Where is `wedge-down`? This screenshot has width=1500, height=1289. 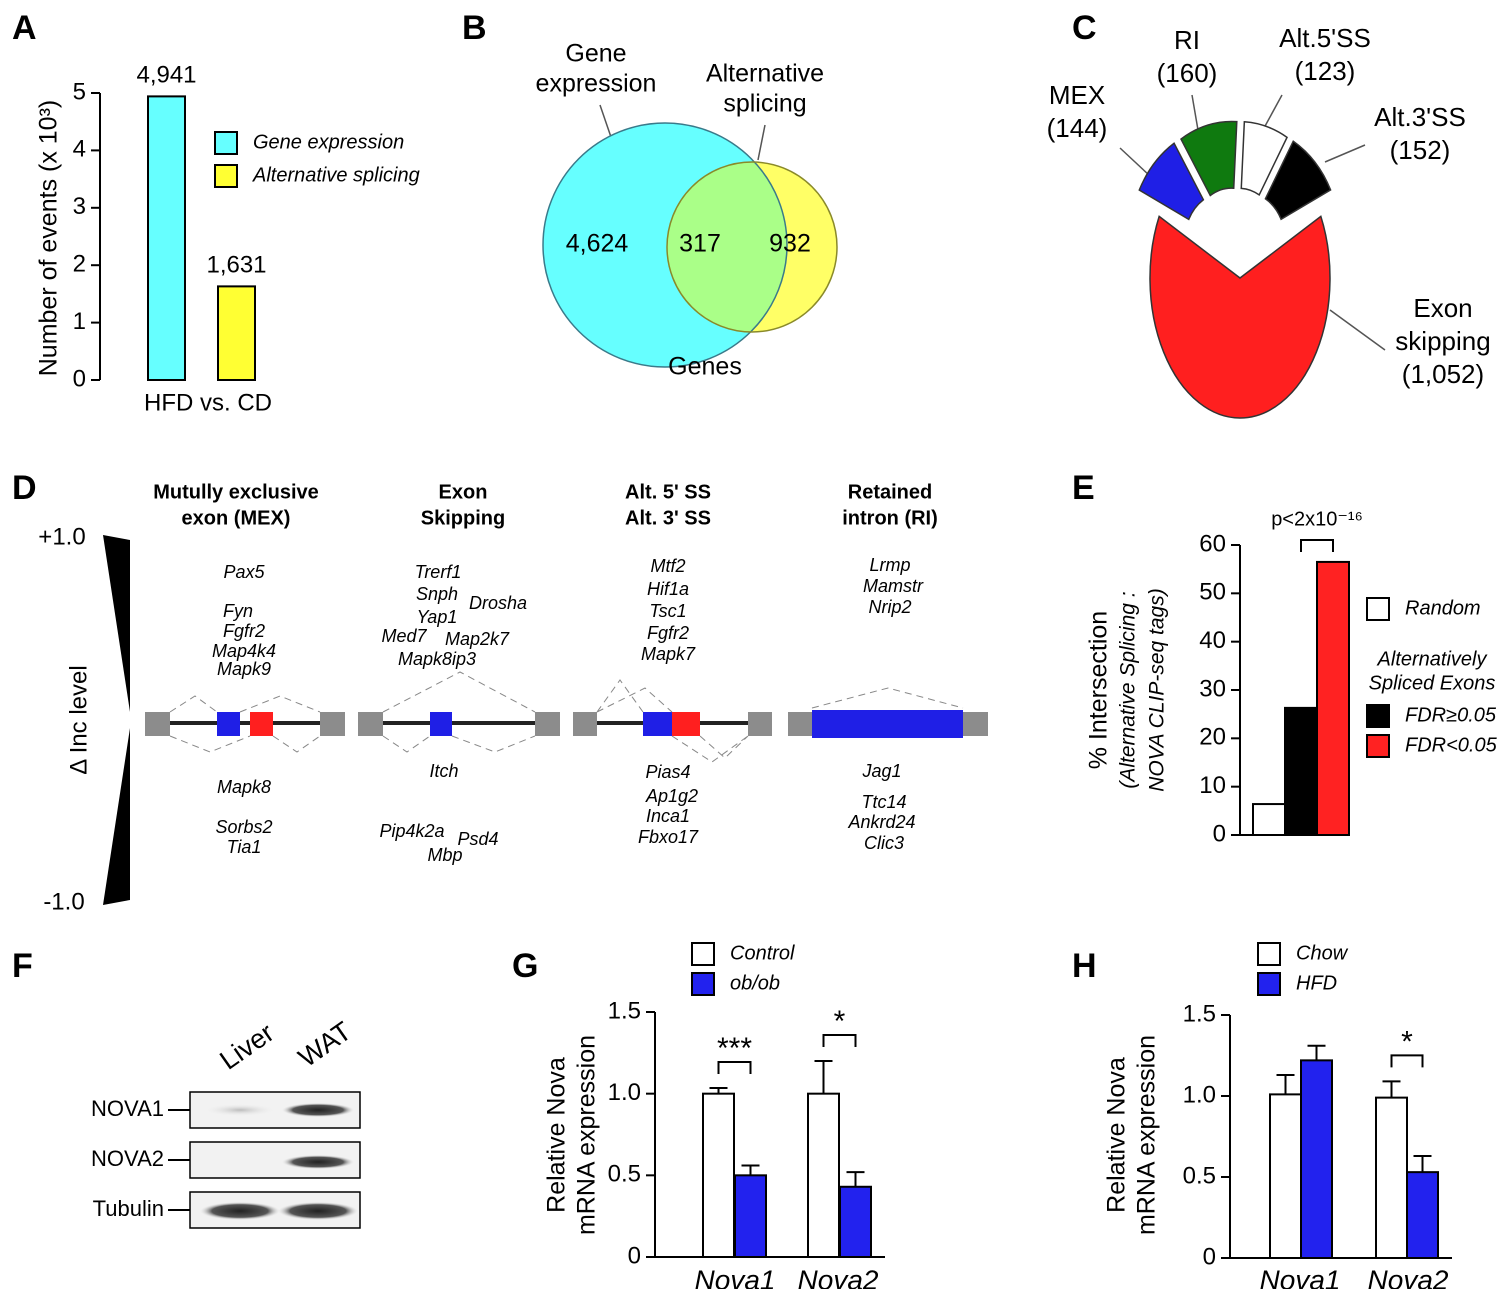 wedge-down is located at coordinates (116, 816).